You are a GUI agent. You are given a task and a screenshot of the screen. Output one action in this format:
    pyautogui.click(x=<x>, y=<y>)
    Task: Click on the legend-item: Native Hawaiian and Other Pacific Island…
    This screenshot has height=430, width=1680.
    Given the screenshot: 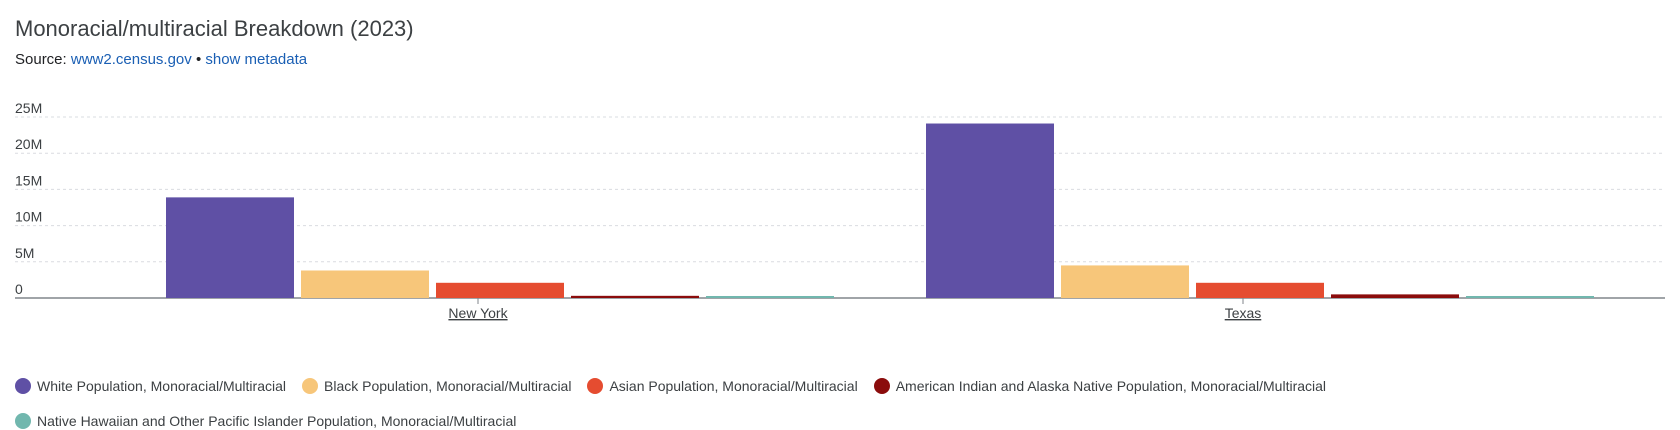 What is the action you would take?
    pyautogui.click(x=265, y=420)
    